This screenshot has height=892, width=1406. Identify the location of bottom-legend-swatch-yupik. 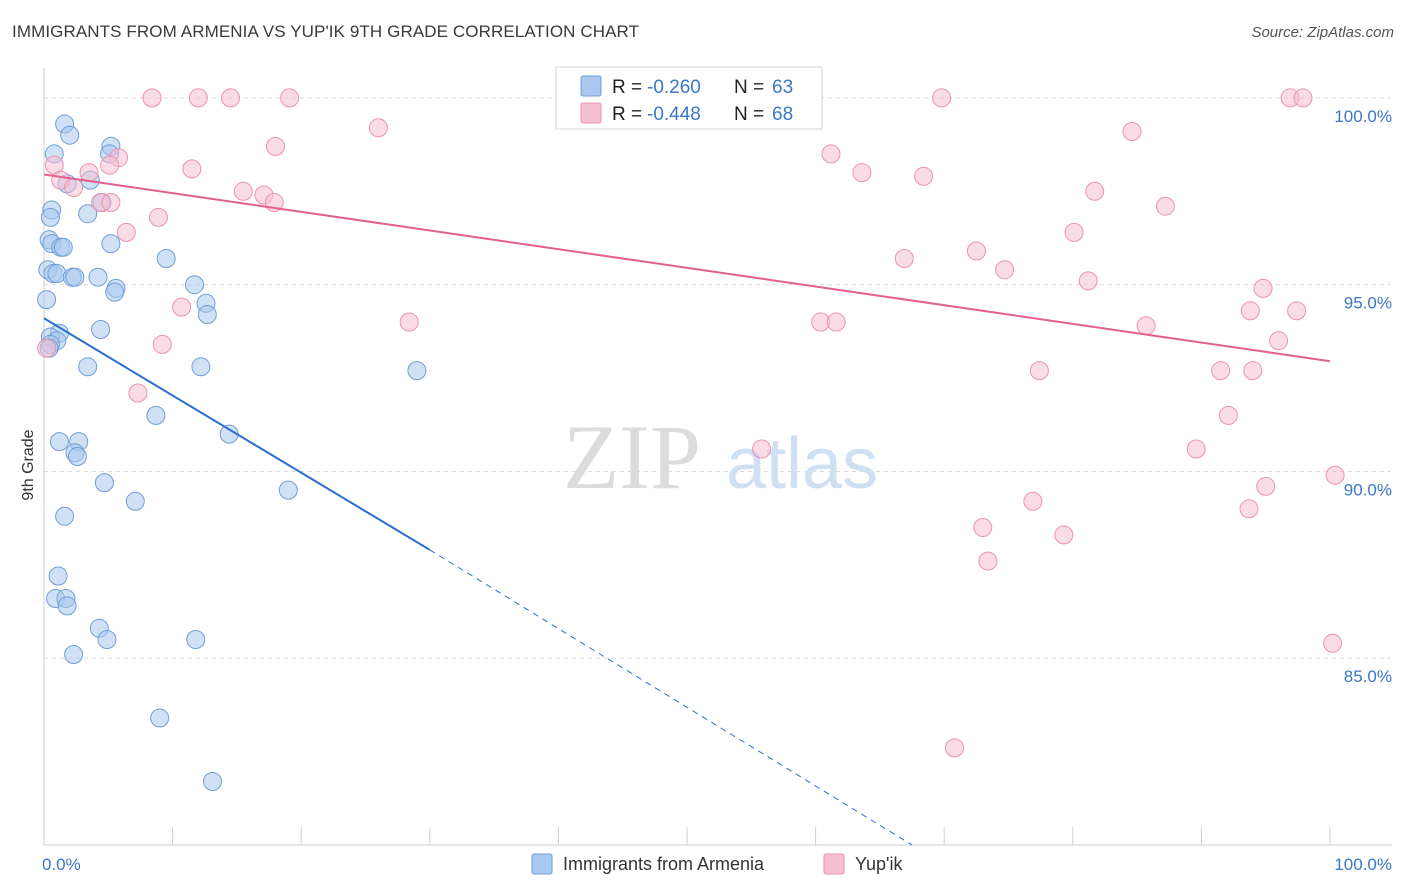
(834, 864).